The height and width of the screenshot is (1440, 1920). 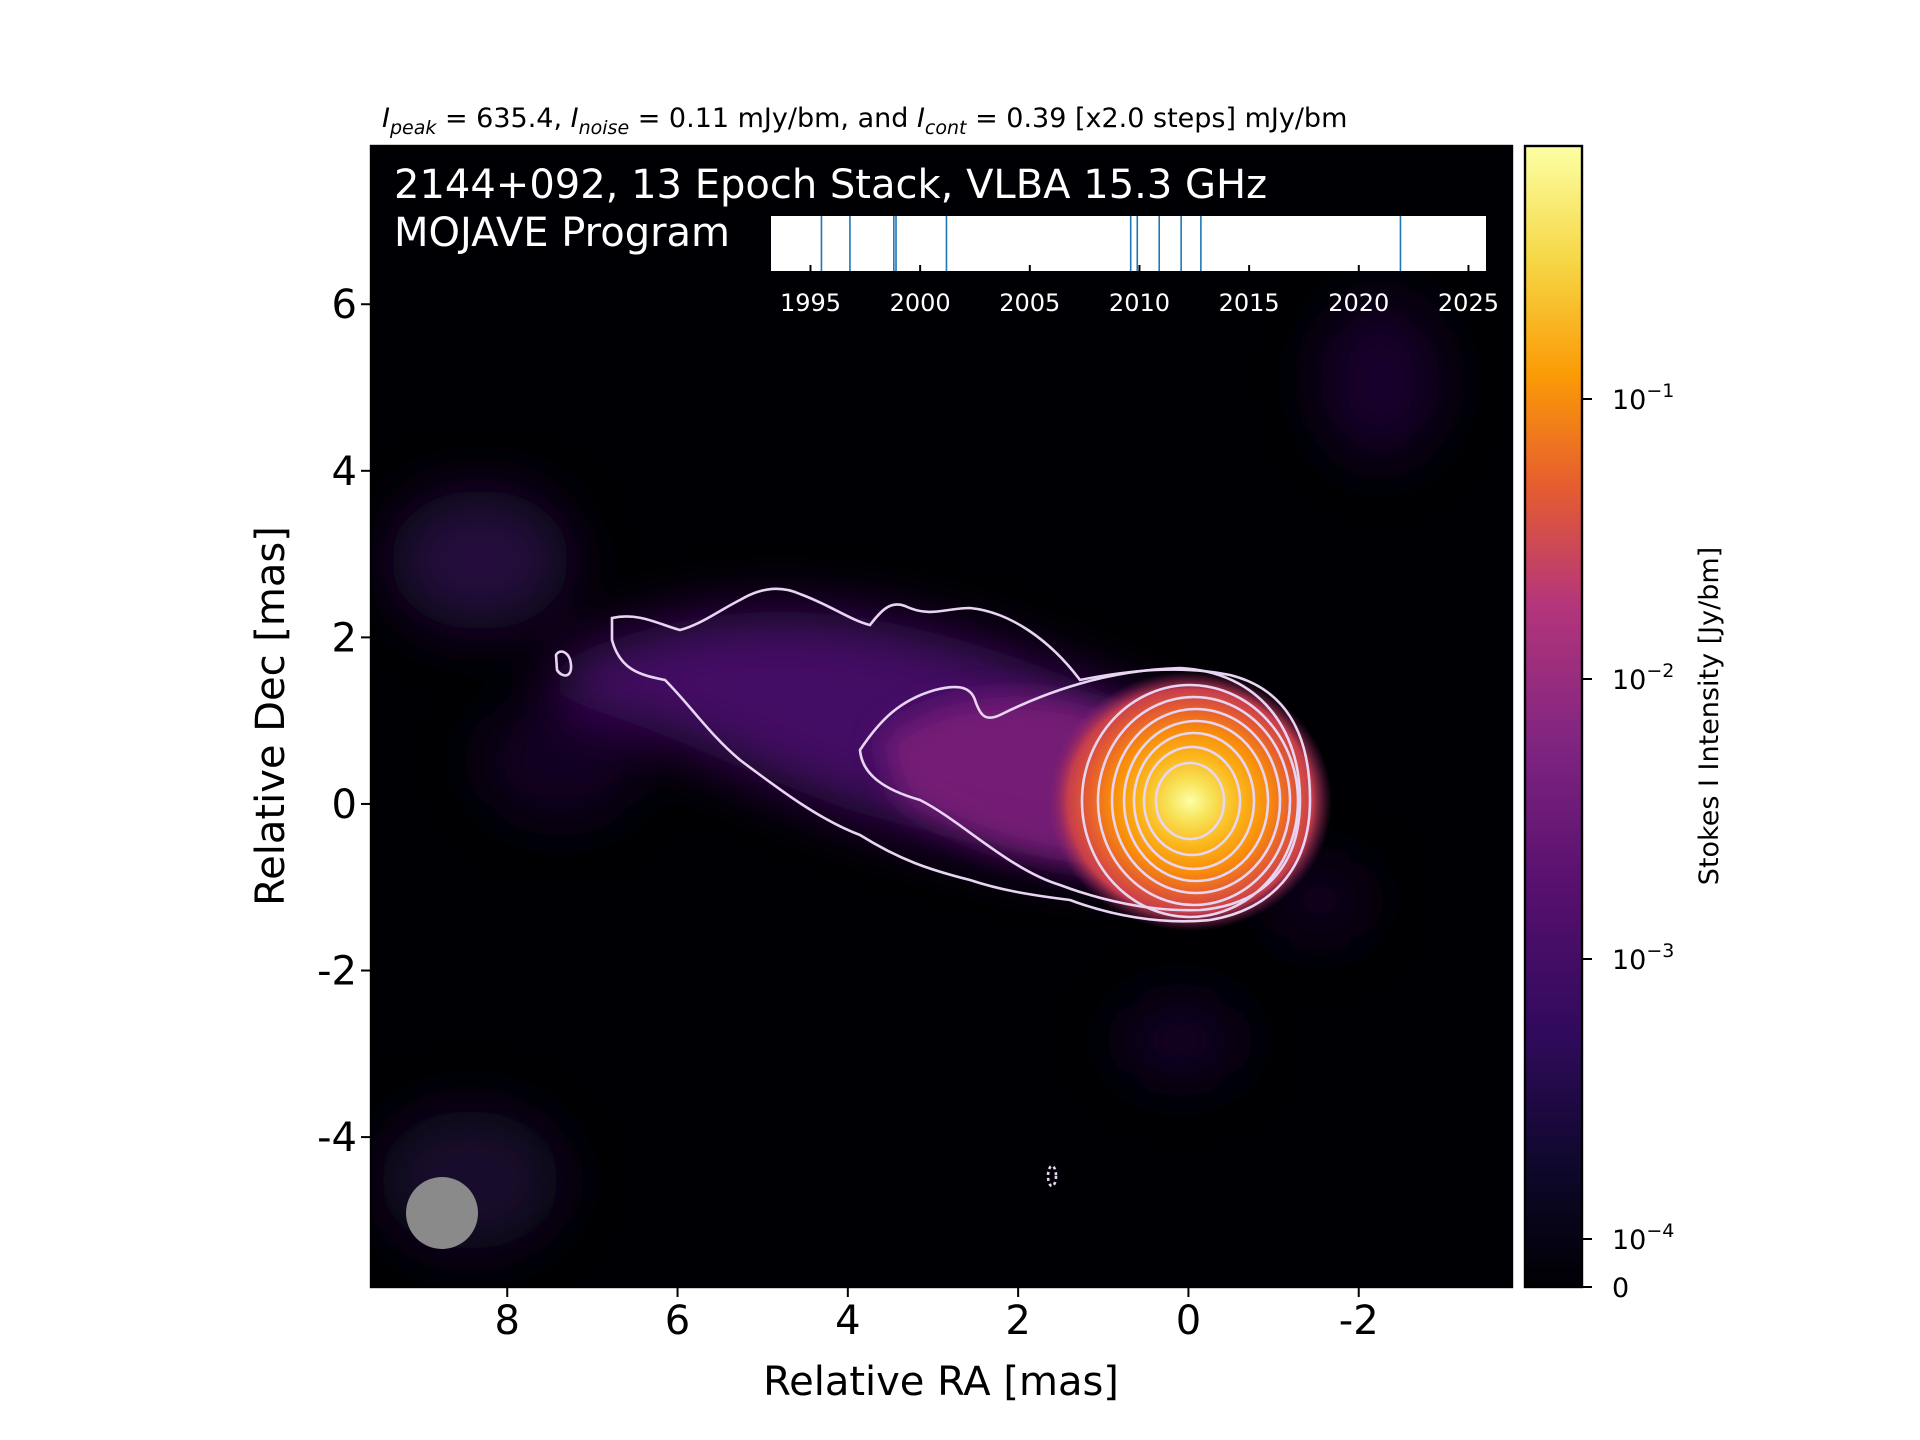 I want to click on contour-outer, so click(x=961, y=755).